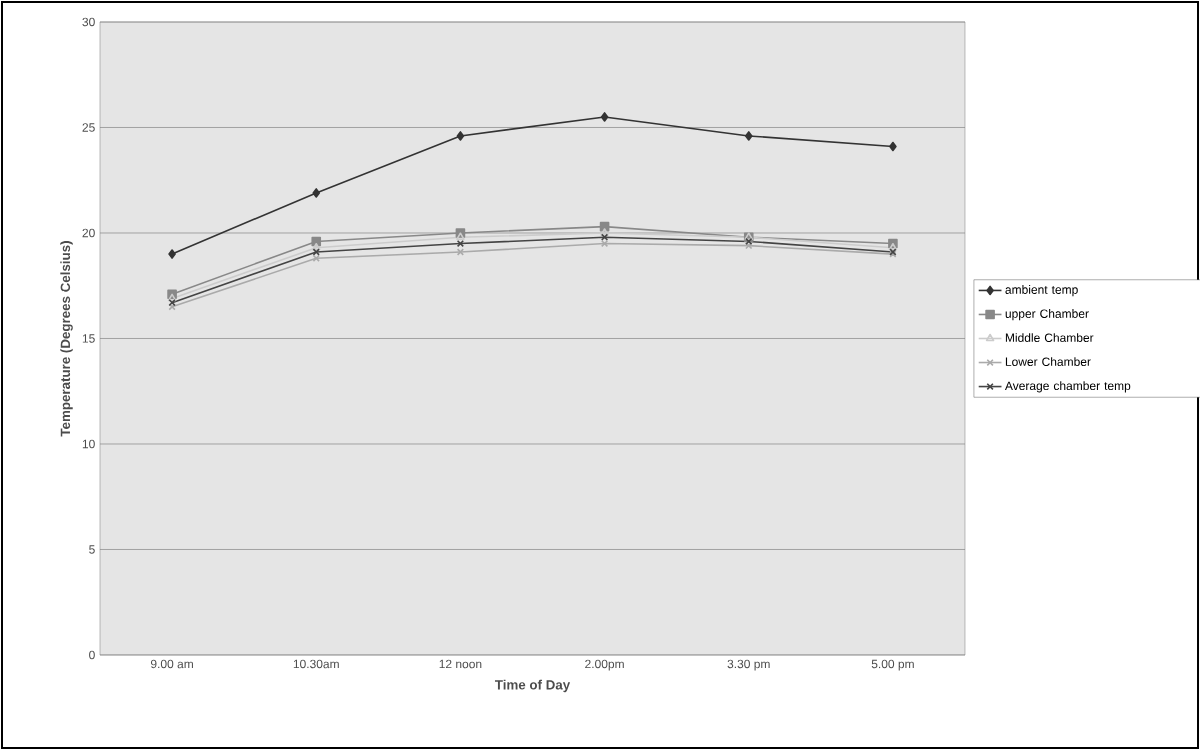  Describe the element at coordinates (1067, 387) in the screenshot. I see `legend-label: Average chamber temp` at that location.